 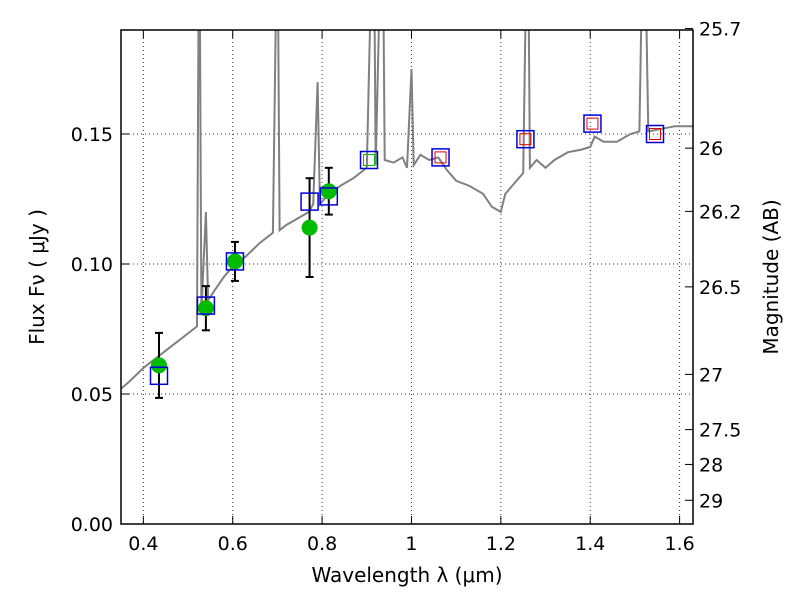 I want to click on y-right-tick-label: 26.5, so click(x=720, y=288).